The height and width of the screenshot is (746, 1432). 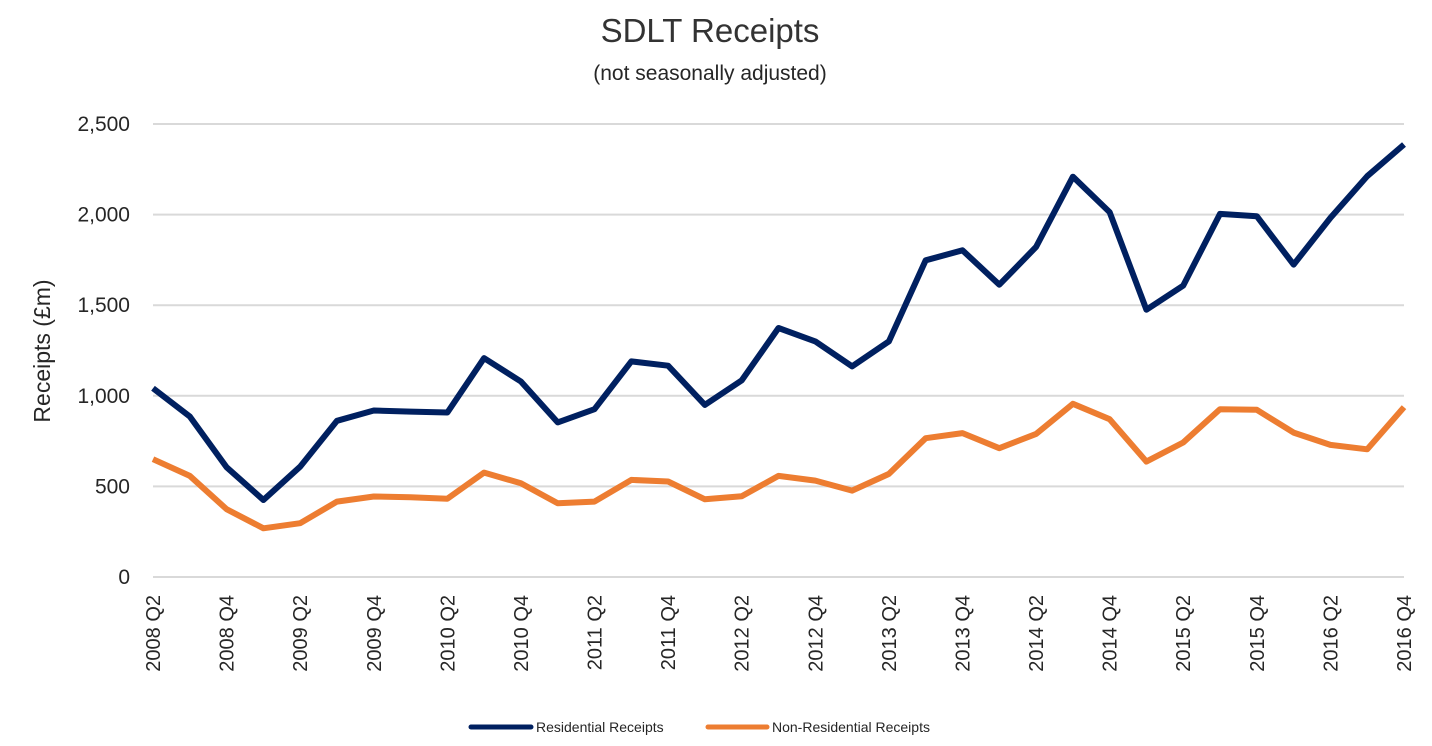 I want to click on x-tick-label: 2011 Q4, so click(x=669, y=632).